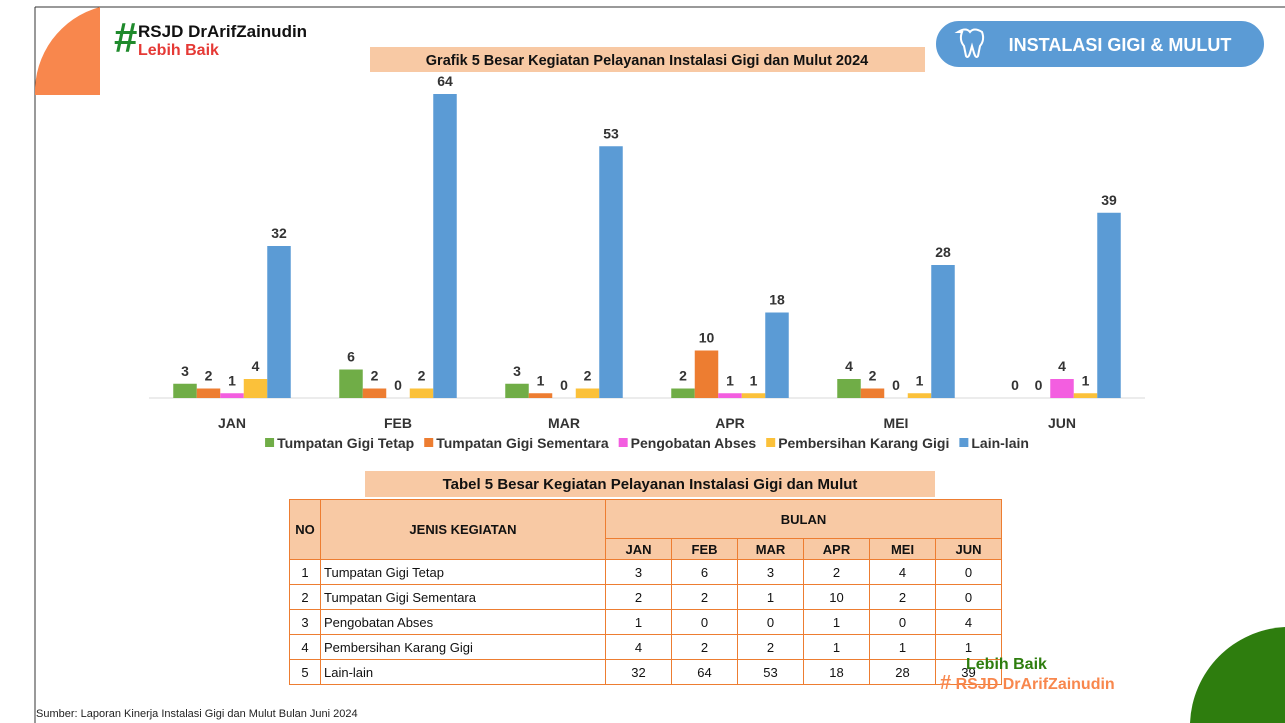  I want to click on table-cell: 32, so click(638, 672).